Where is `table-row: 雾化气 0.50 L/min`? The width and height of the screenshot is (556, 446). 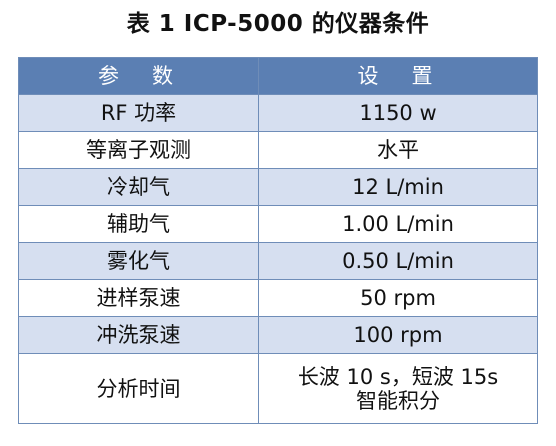 table-row: 雾化气 0.50 L/min is located at coordinates (278, 261).